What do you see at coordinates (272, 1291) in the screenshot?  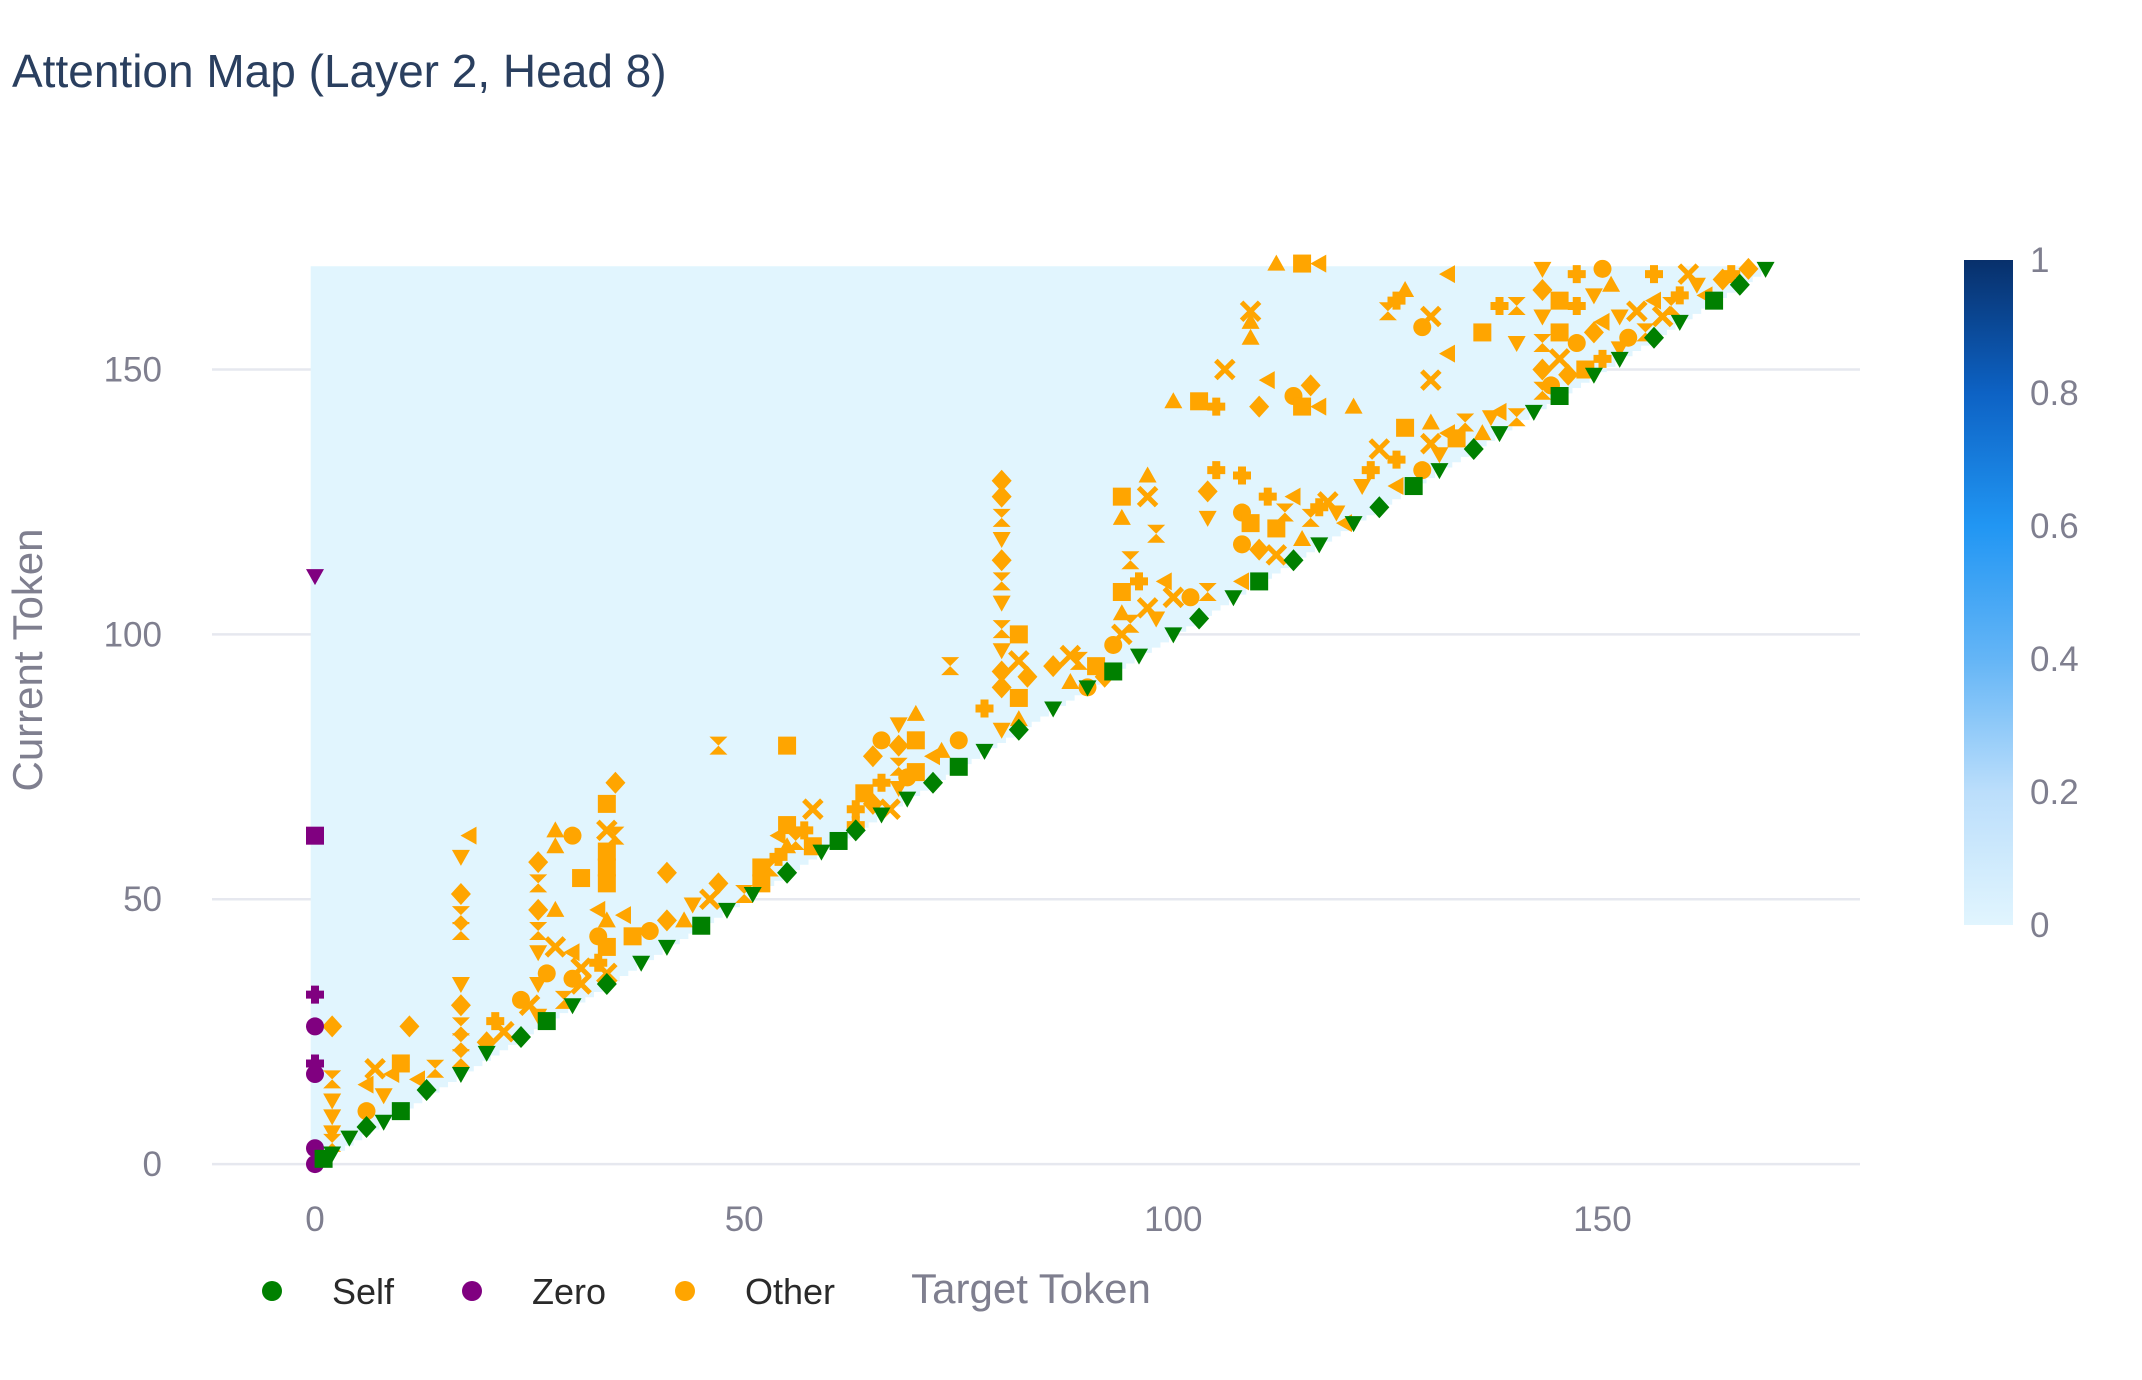 I see `legend-marker-self` at bounding box center [272, 1291].